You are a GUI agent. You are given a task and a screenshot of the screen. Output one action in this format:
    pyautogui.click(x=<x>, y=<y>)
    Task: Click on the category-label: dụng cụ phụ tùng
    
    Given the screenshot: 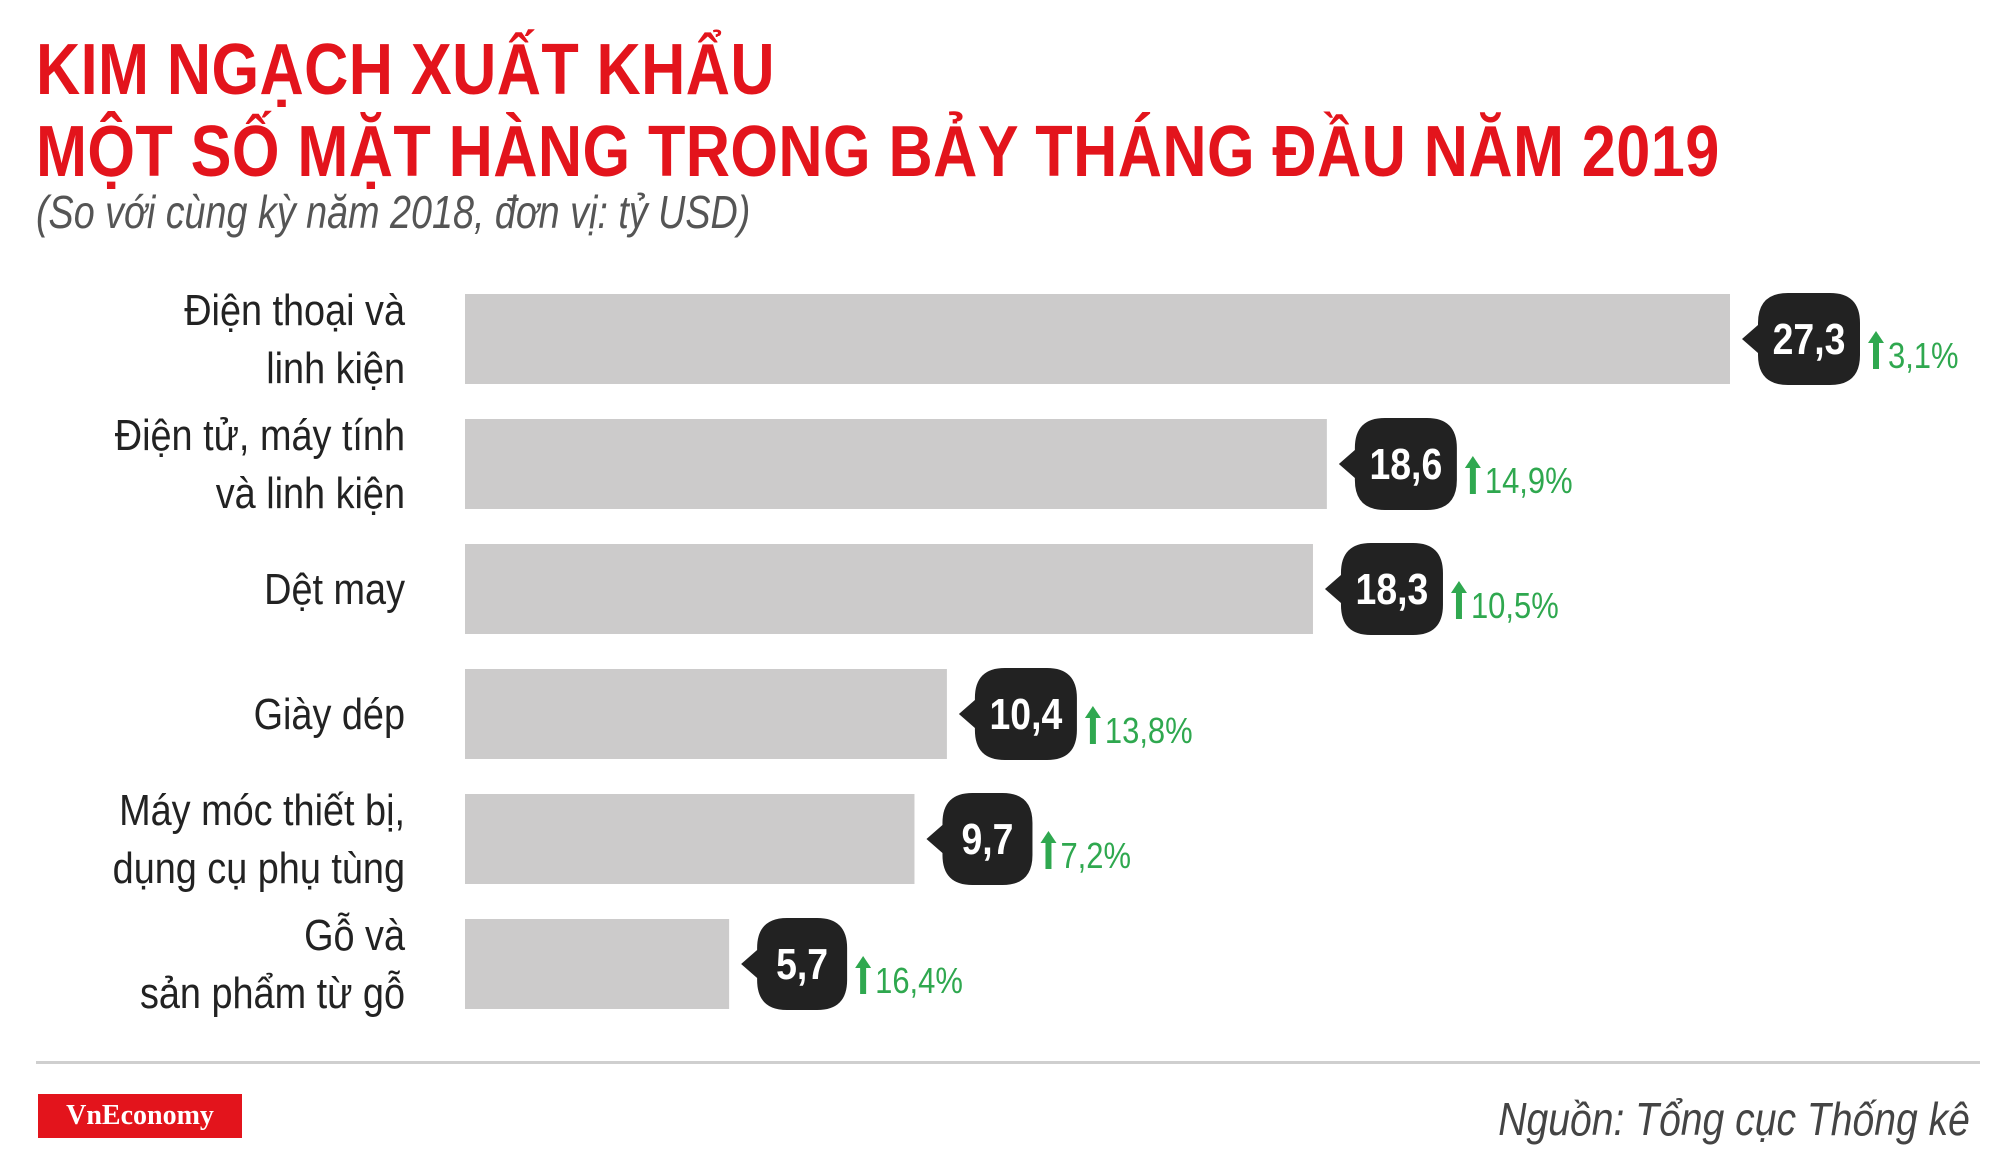 What is the action you would take?
    pyautogui.click(x=259, y=867)
    